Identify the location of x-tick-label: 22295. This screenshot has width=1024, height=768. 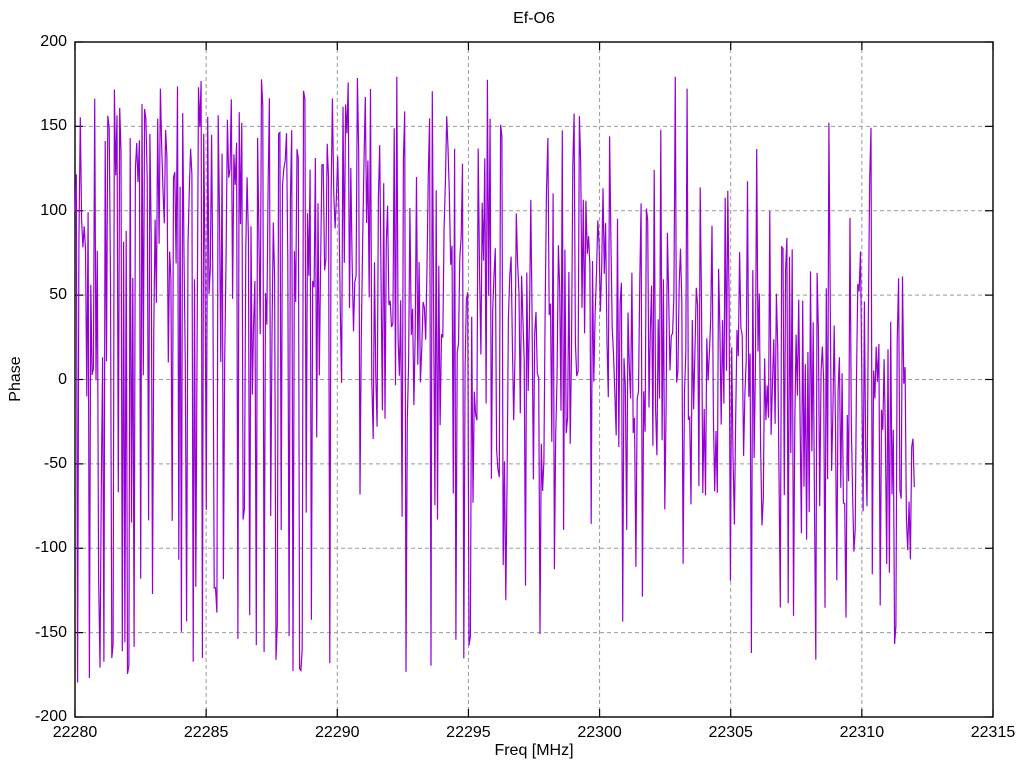
(468, 732).